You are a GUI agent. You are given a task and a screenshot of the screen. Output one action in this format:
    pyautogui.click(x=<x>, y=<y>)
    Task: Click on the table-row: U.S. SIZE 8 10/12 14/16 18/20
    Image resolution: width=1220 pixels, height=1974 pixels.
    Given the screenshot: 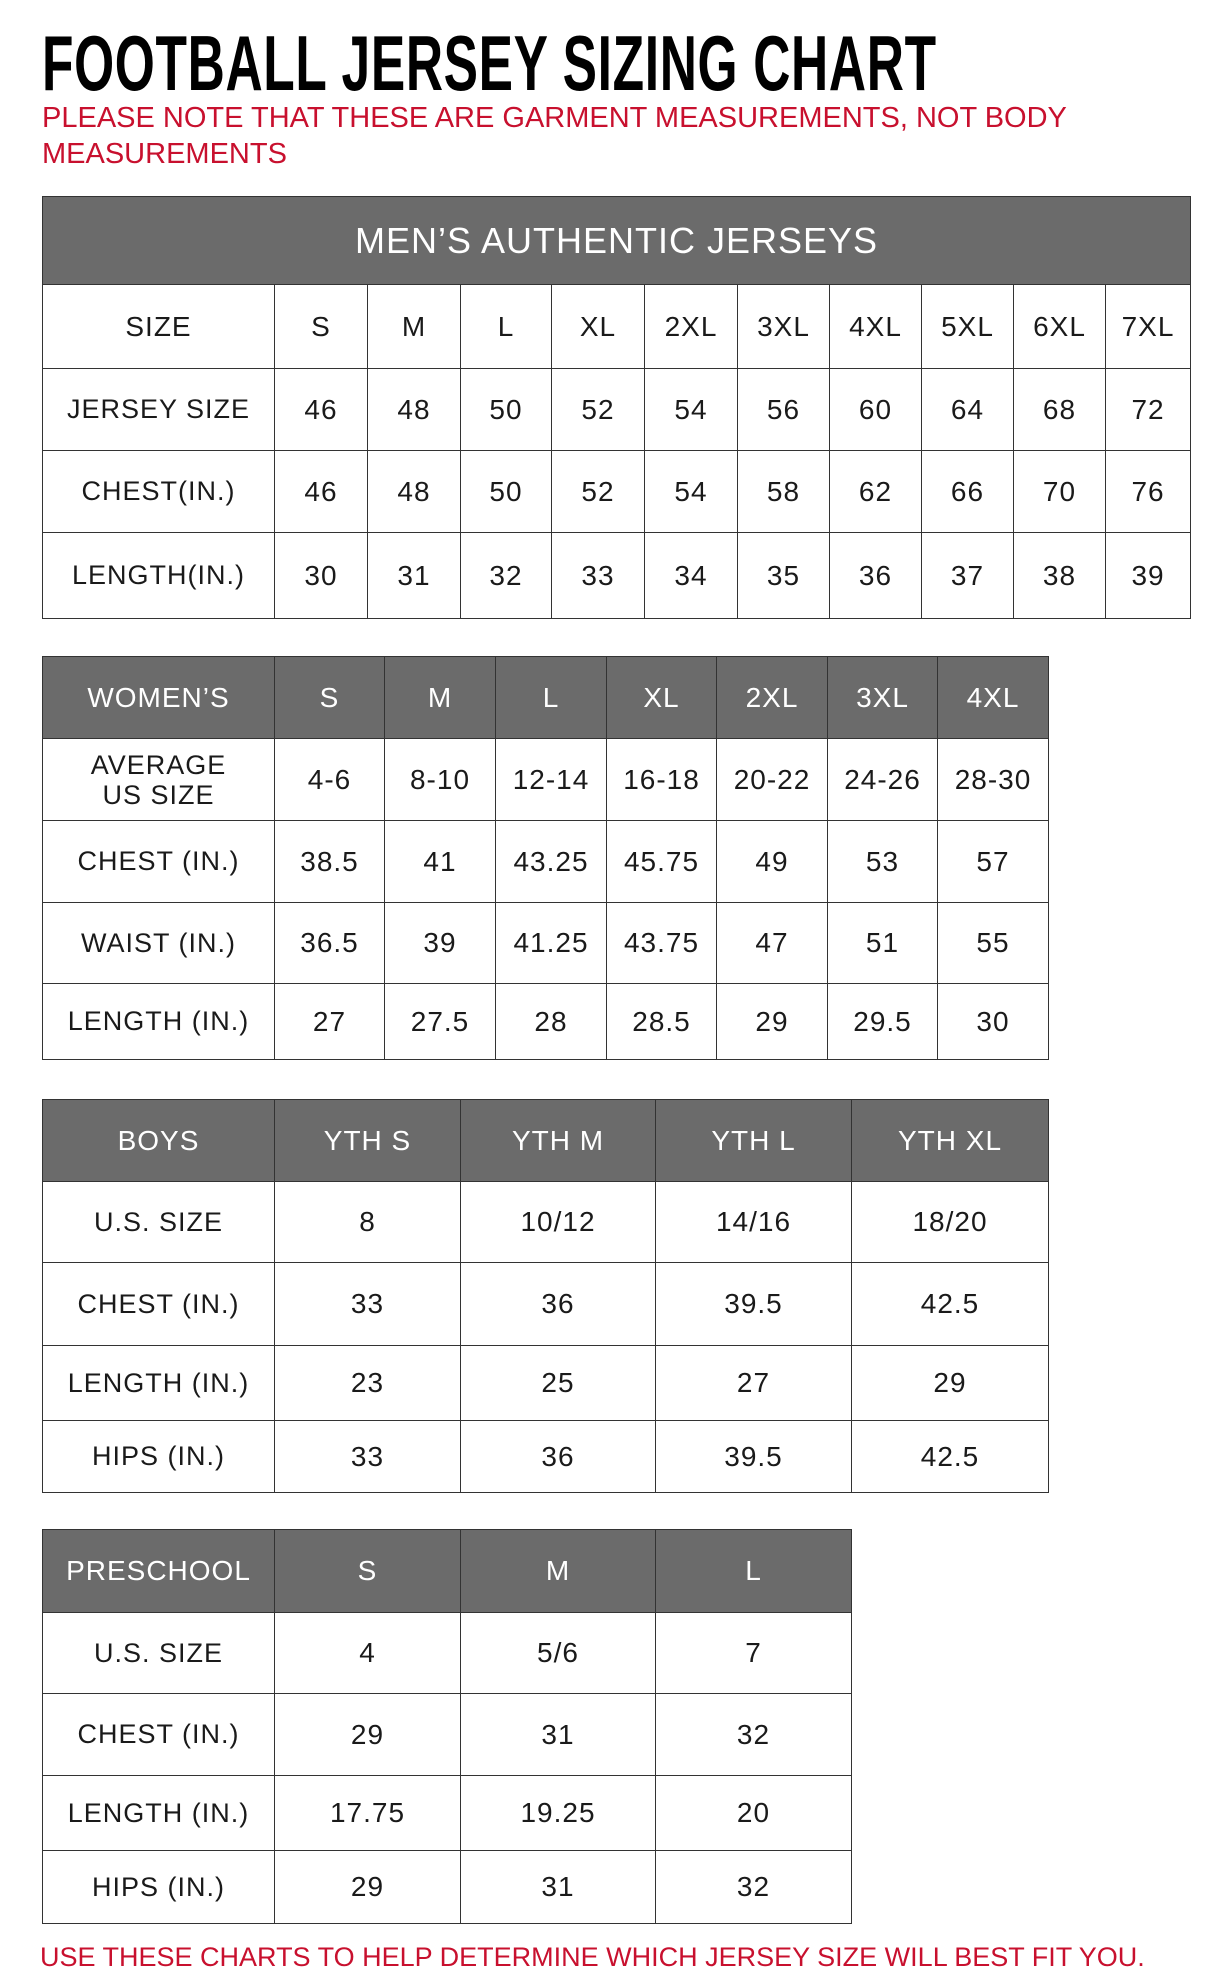 What is the action you would take?
    pyautogui.click(x=545, y=1222)
    